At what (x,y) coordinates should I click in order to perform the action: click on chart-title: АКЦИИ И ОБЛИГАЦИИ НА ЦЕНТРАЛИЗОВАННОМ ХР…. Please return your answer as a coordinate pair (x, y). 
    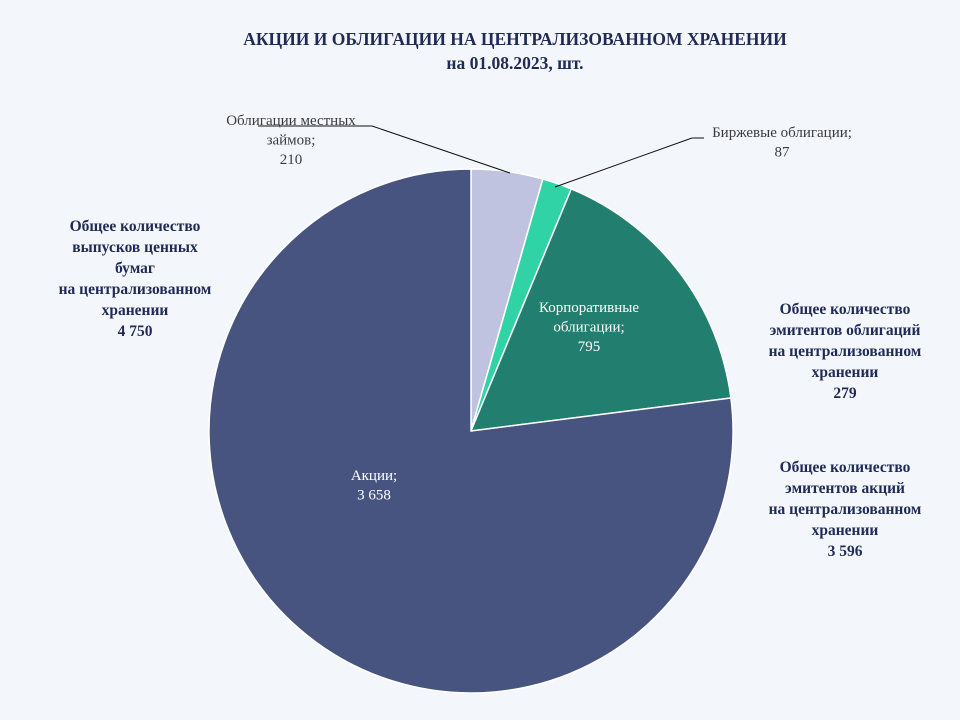
    Looking at the image, I should click on (515, 39).